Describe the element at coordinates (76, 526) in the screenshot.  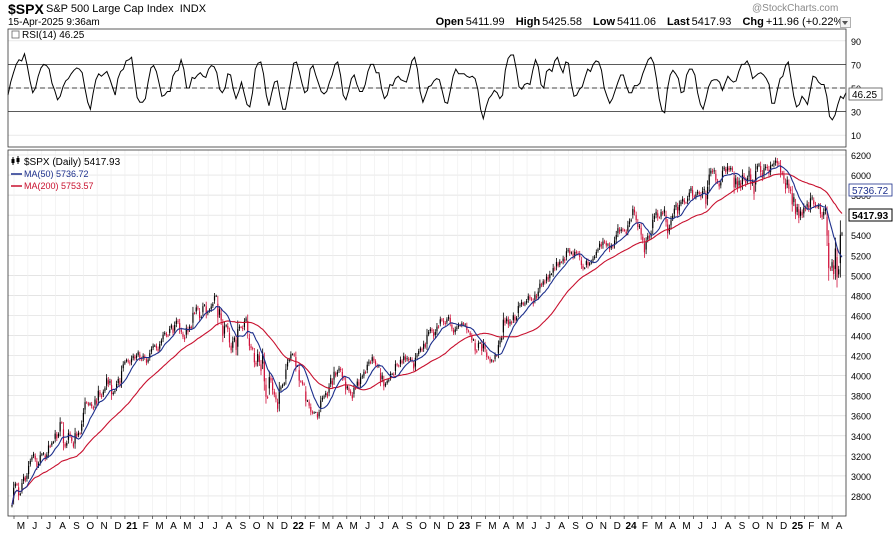
I see `x-month-label: S` at that location.